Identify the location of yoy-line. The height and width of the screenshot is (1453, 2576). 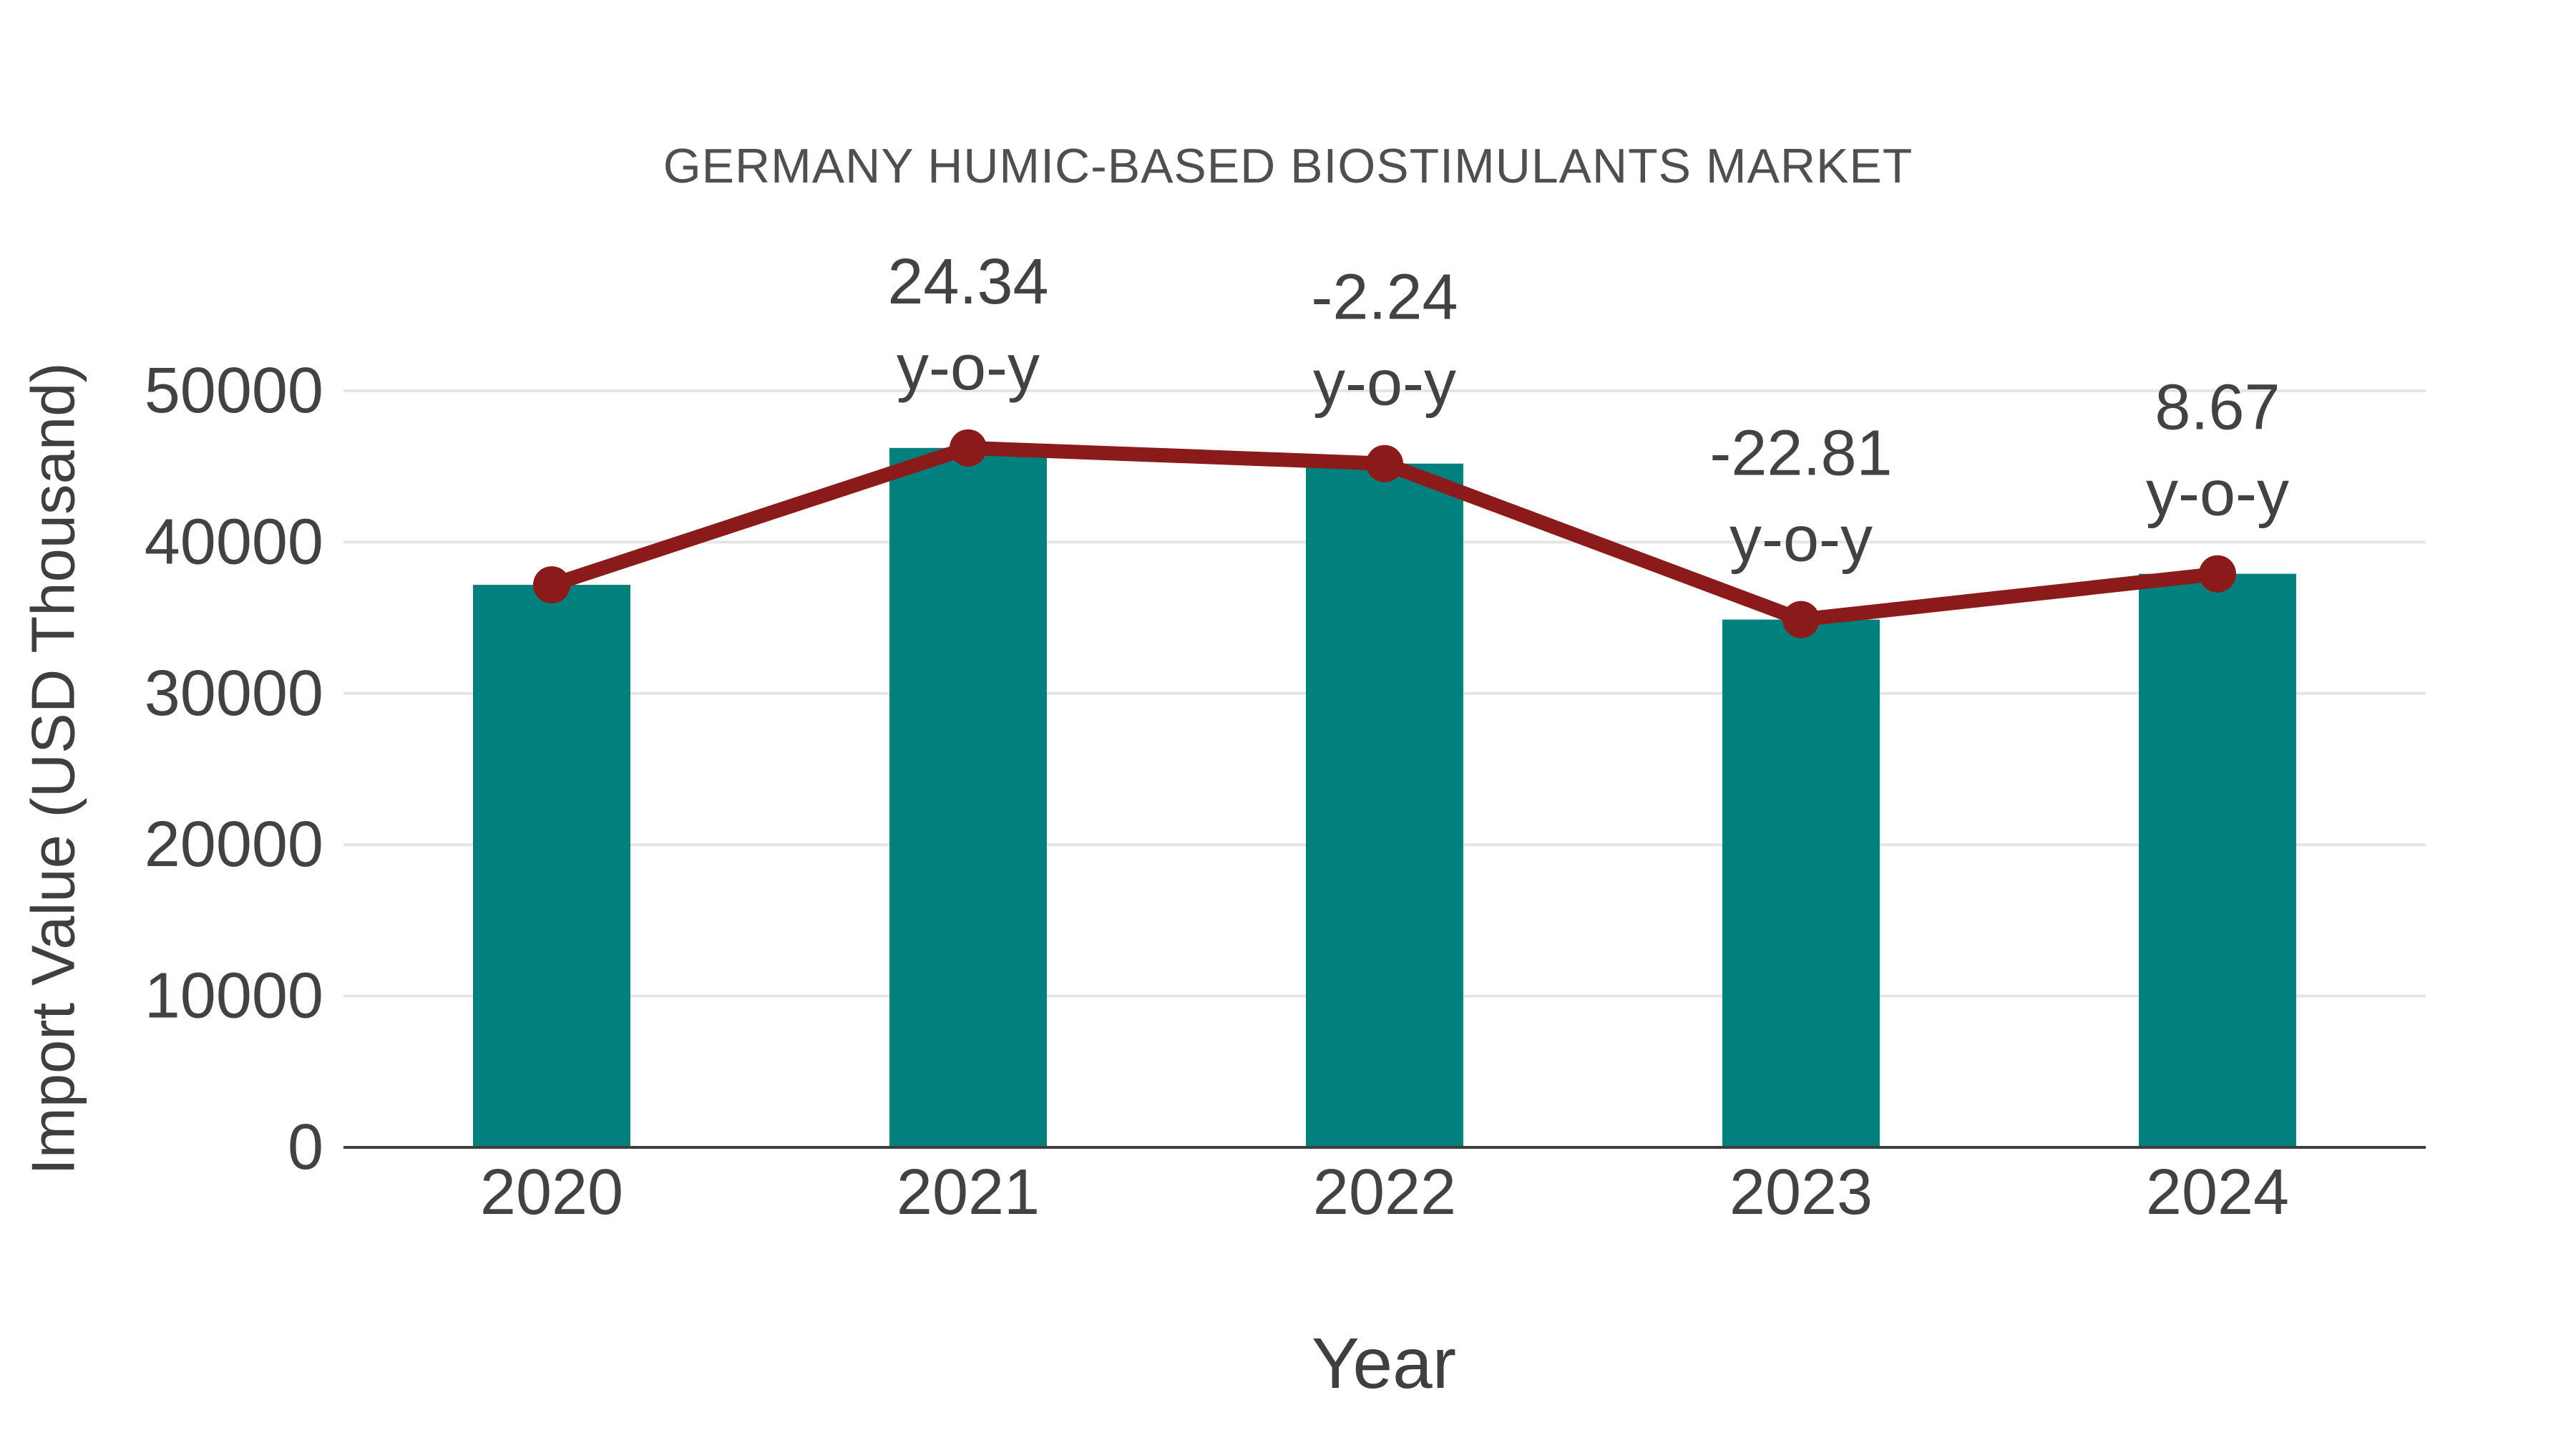
(1384, 533).